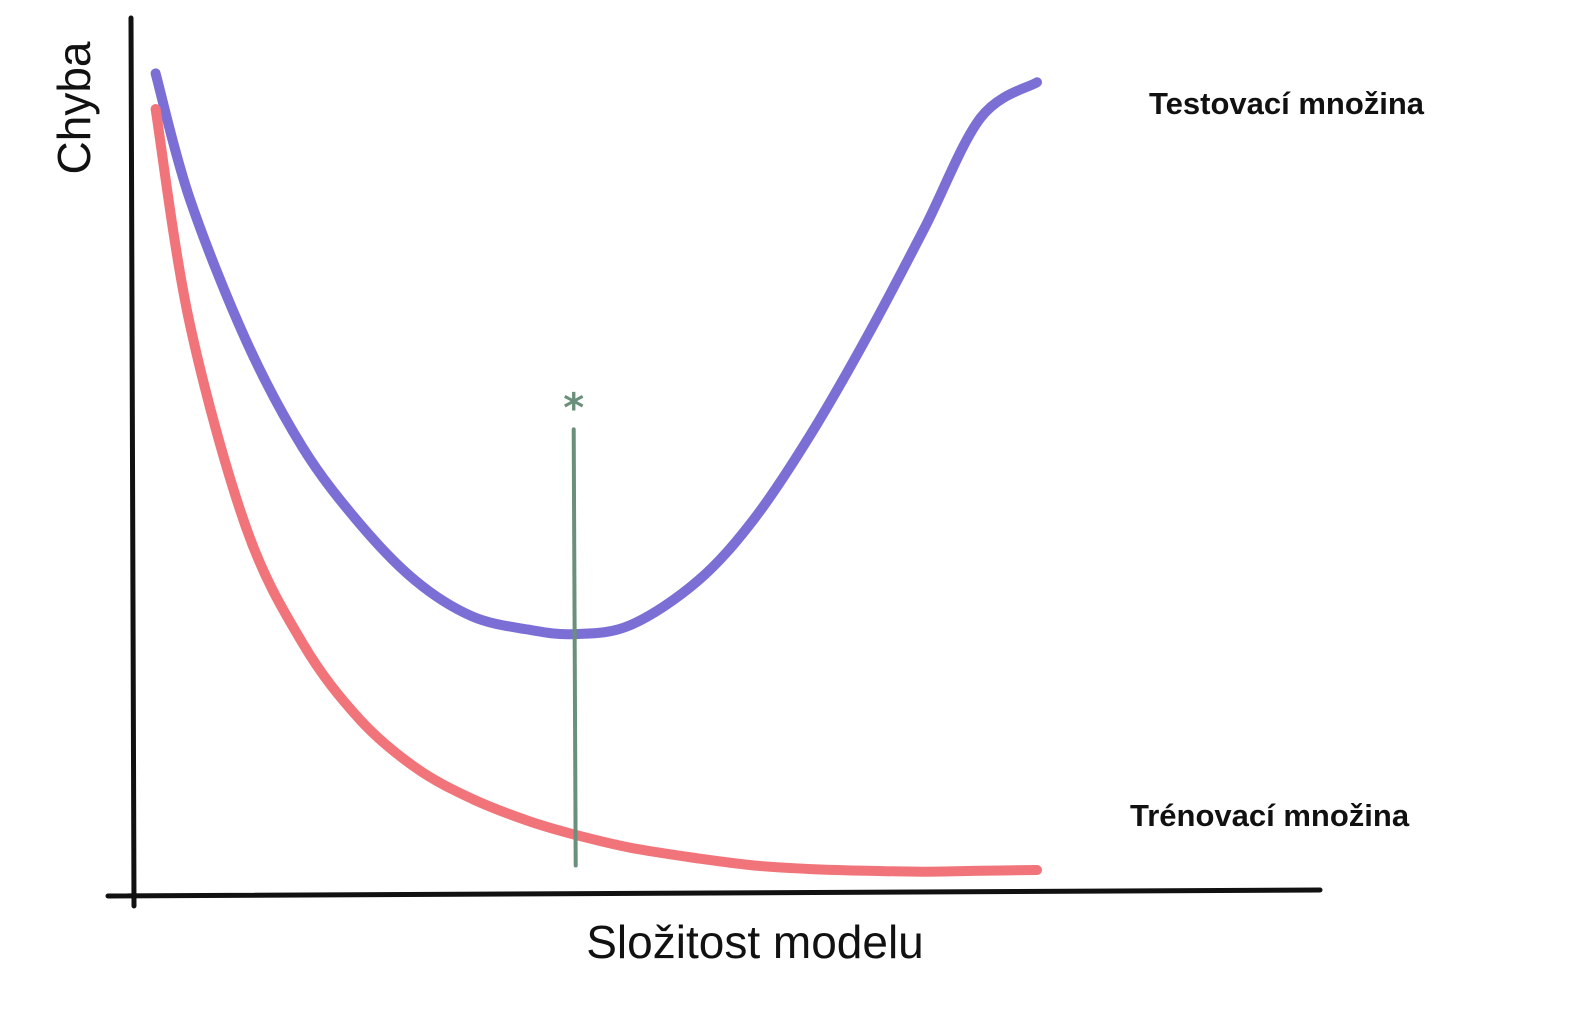 The width and height of the screenshot is (1579, 1011). Describe the element at coordinates (1270, 815) in the screenshot. I see `series-label-train: Trénovací množina` at that location.